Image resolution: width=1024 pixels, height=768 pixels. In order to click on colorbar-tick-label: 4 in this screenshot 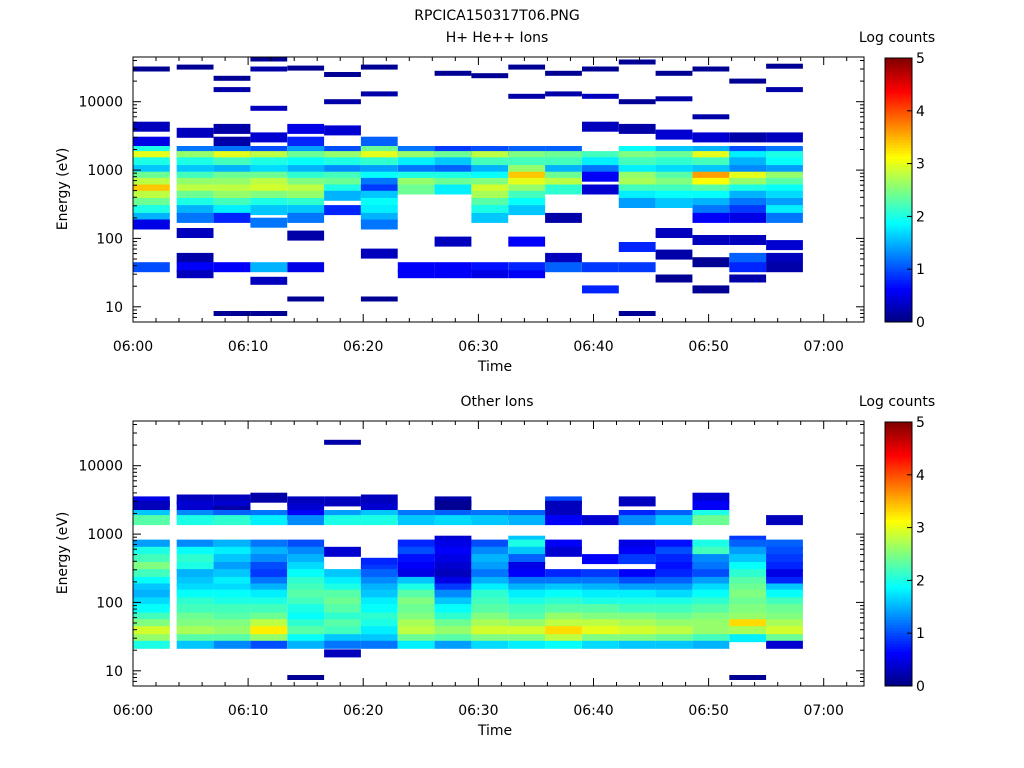, I will do `click(920, 112)`.